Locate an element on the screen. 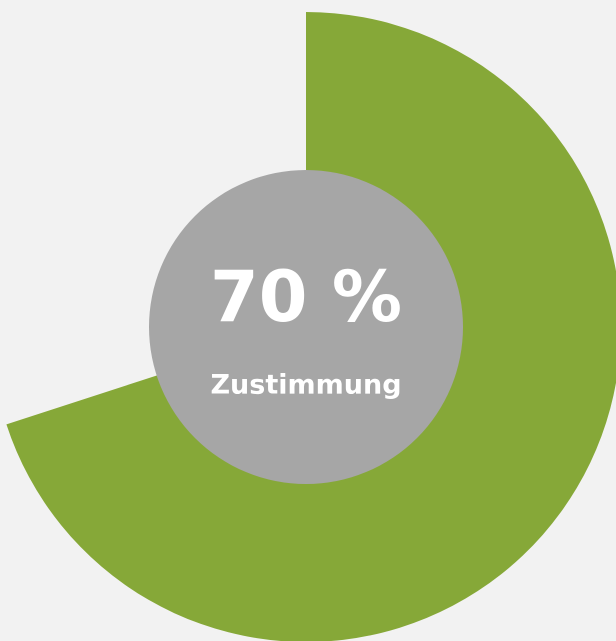 Image resolution: width=616 pixels, height=641 pixels. category-label: Zustimmung is located at coordinates (305, 385).